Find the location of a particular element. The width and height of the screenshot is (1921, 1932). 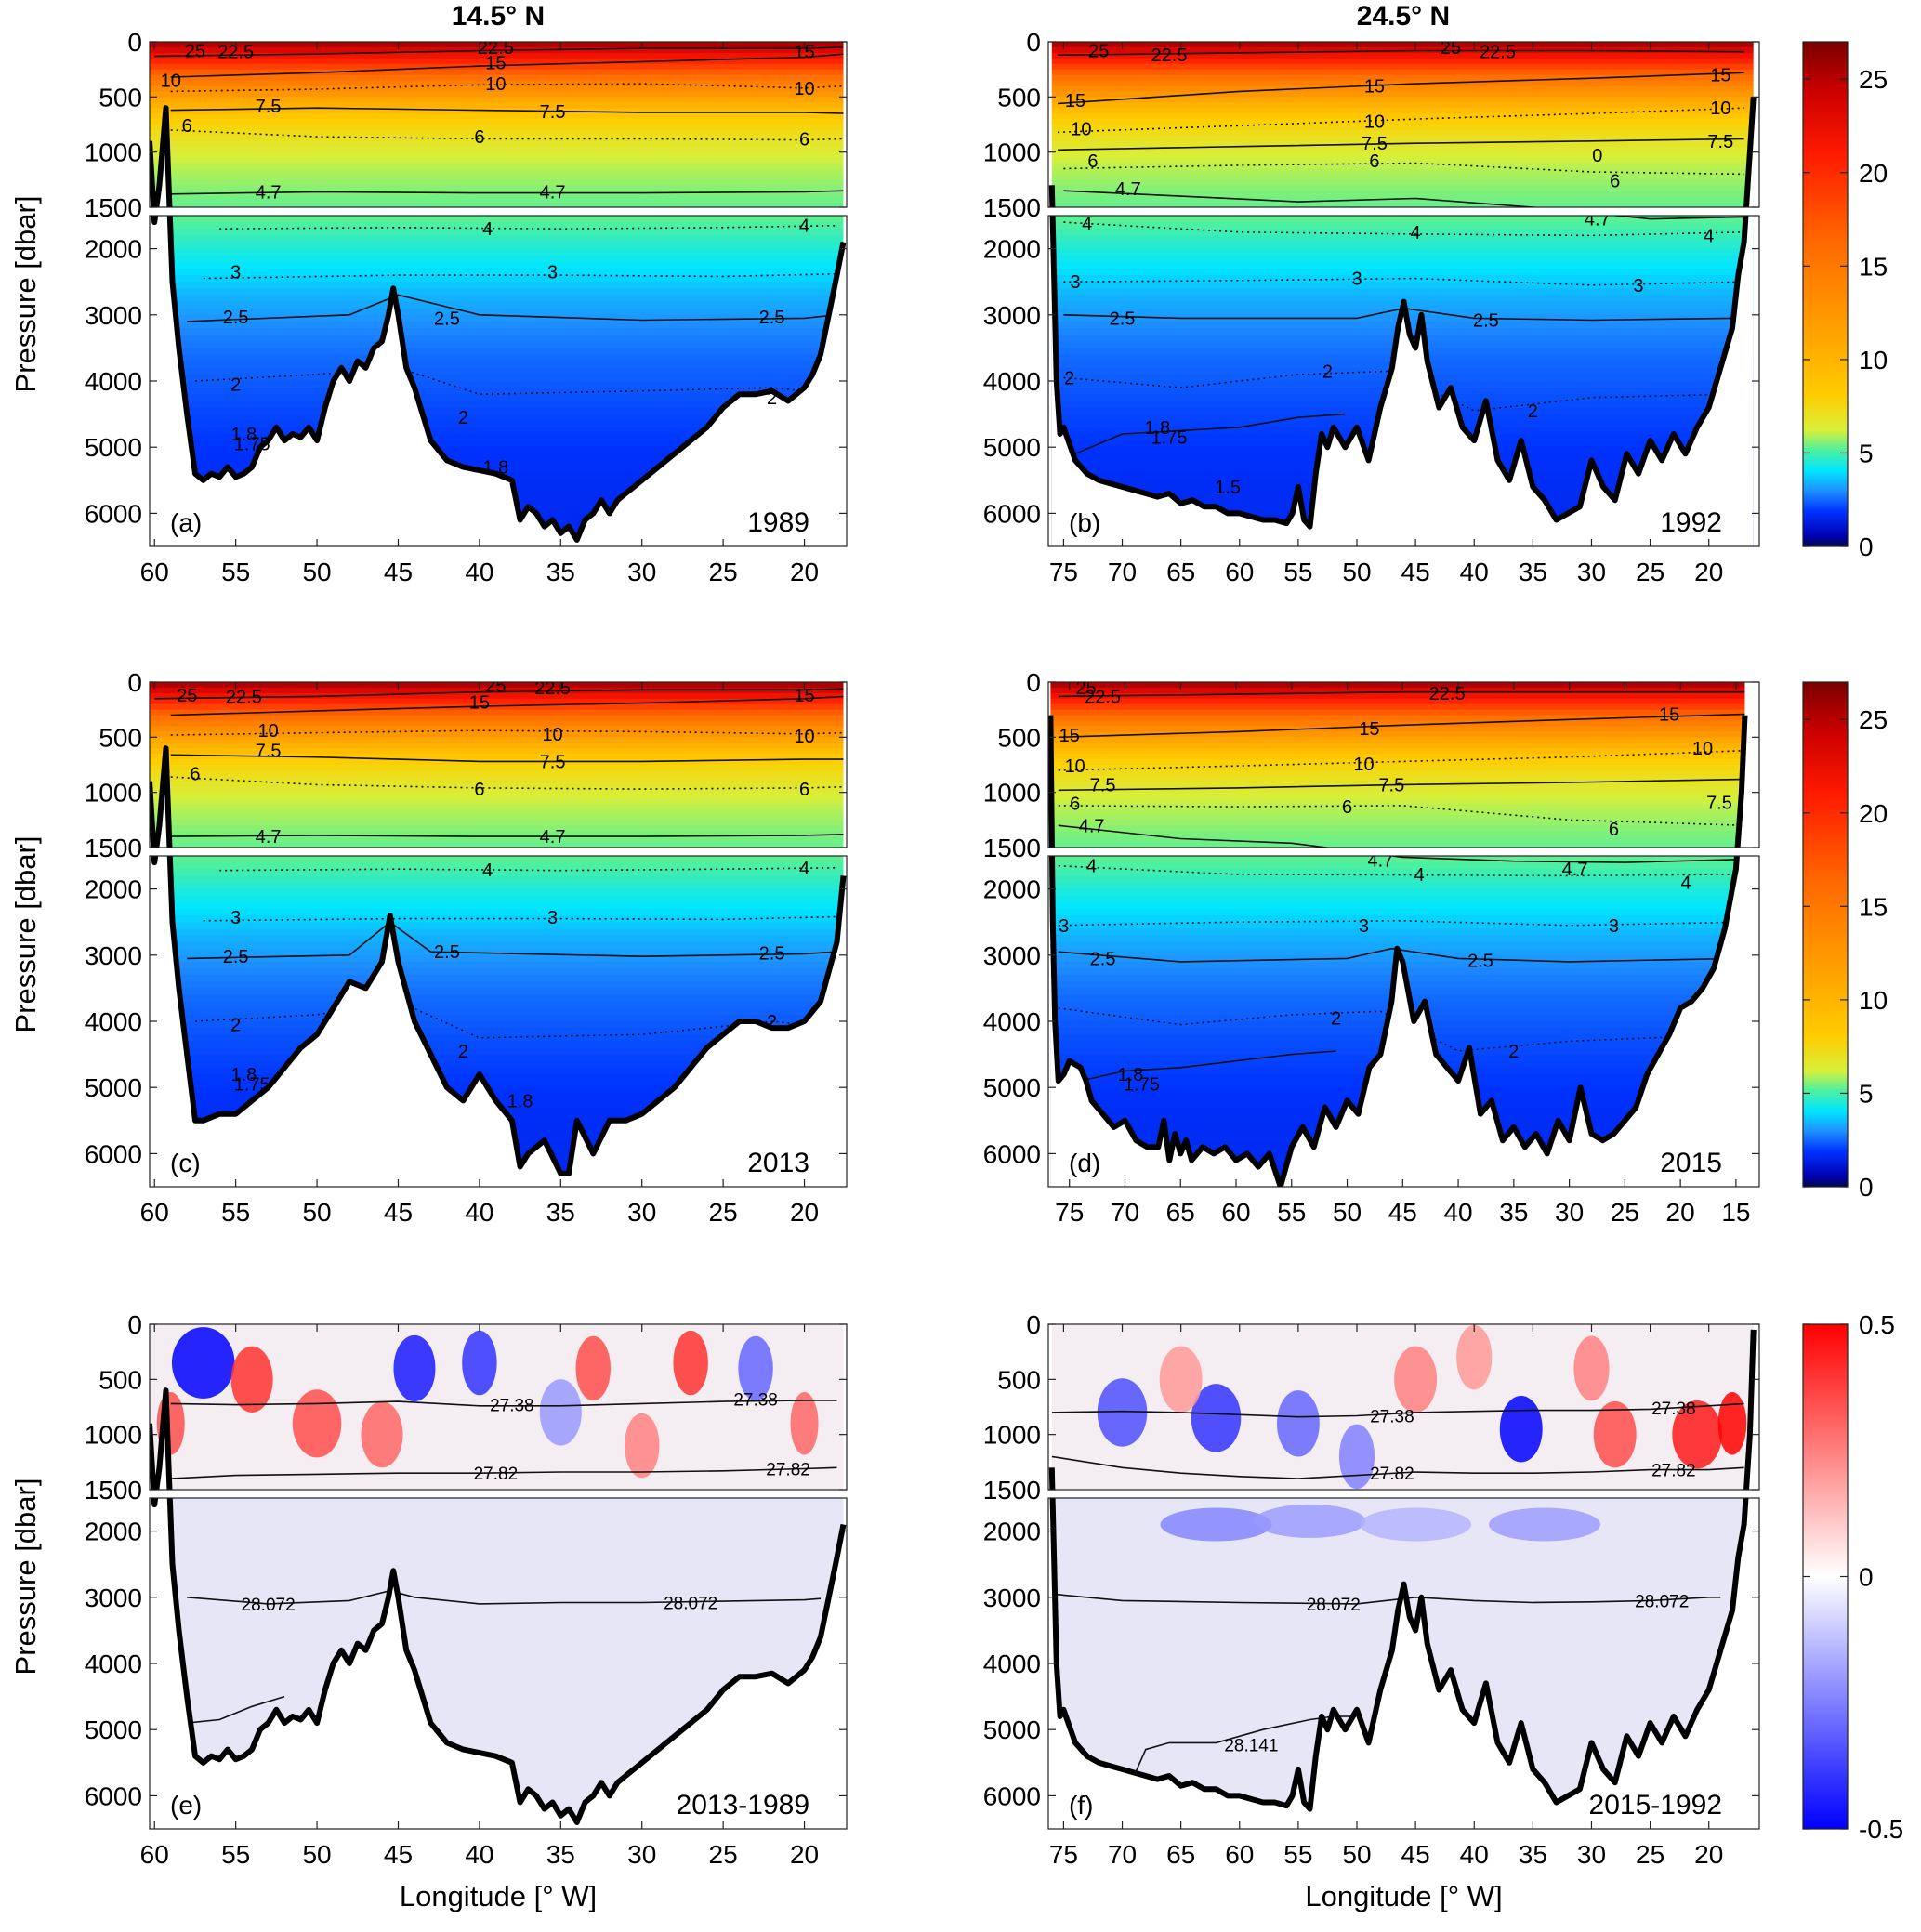

isoline-27.82 is located at coordinates (1397, 1467).